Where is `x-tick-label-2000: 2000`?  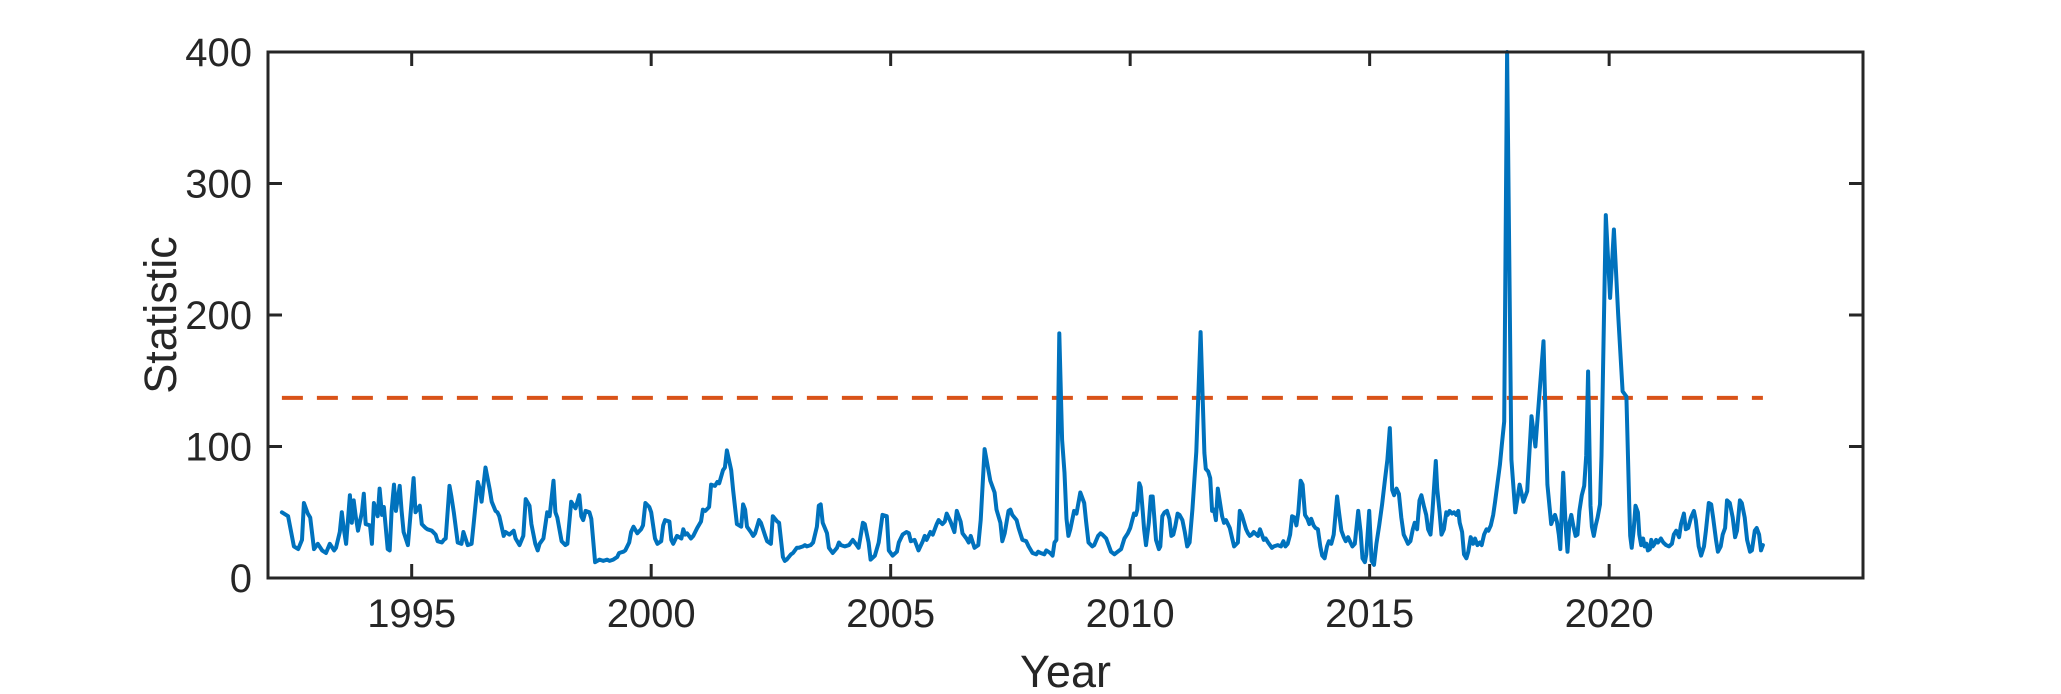 x-tick-label-2000: 2000 is located at coordinates (651, 614).